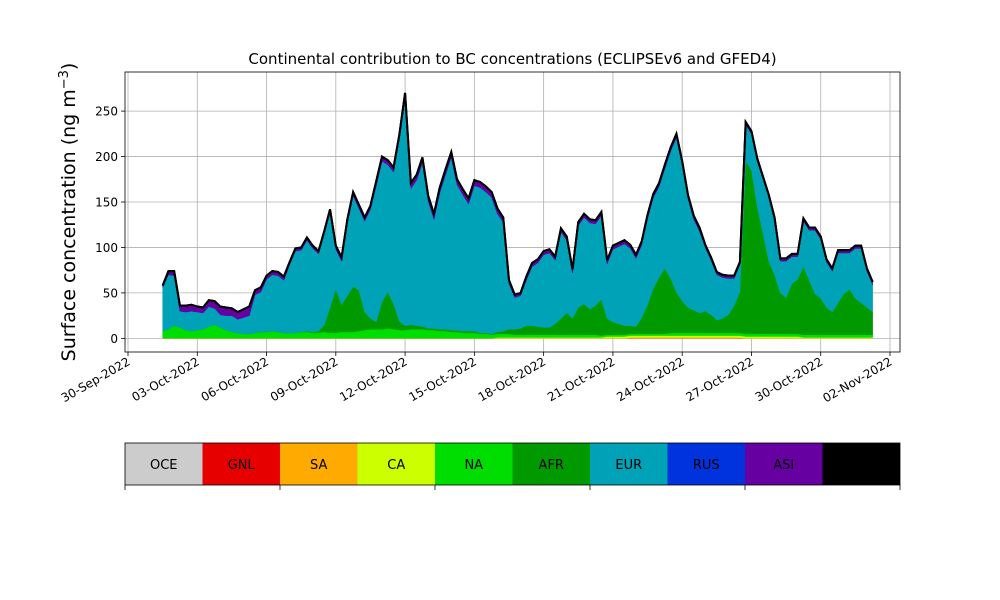 This screenshot has height=600, width=1000. I want to click on y-tick-label: 250, so click(106, 112).